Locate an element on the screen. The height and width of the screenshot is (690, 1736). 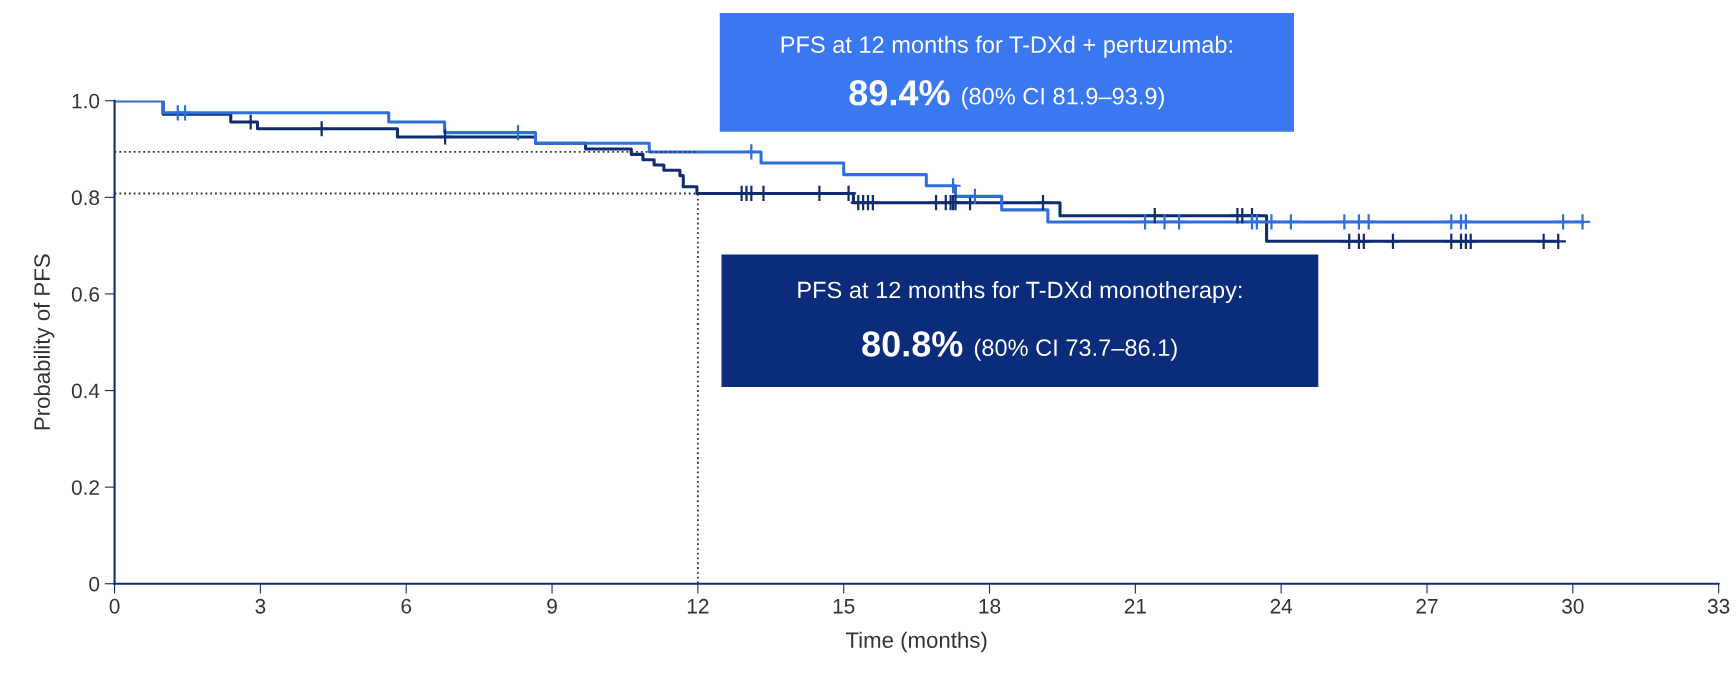
x-tick-label: 3 is located at coordinates (260, 606).